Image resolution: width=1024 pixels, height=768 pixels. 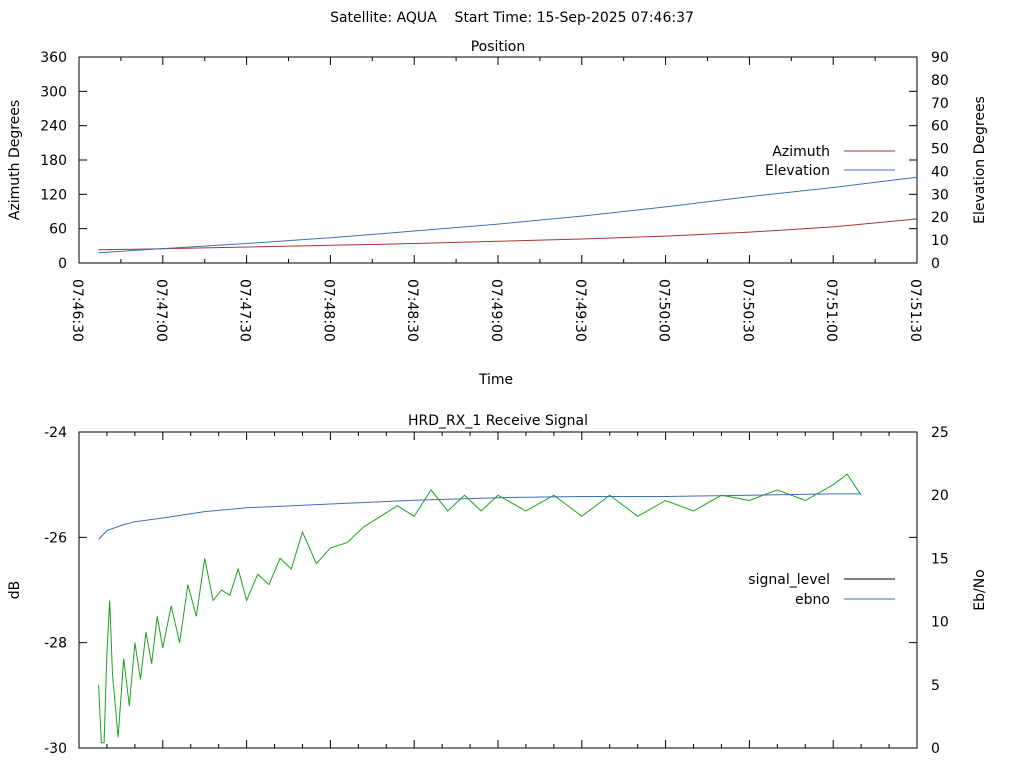 What do you see at coordinates (77, 310) in the screenshot?
I see `x-tick-label: 07:46:30` at bounding box center [77, 310].